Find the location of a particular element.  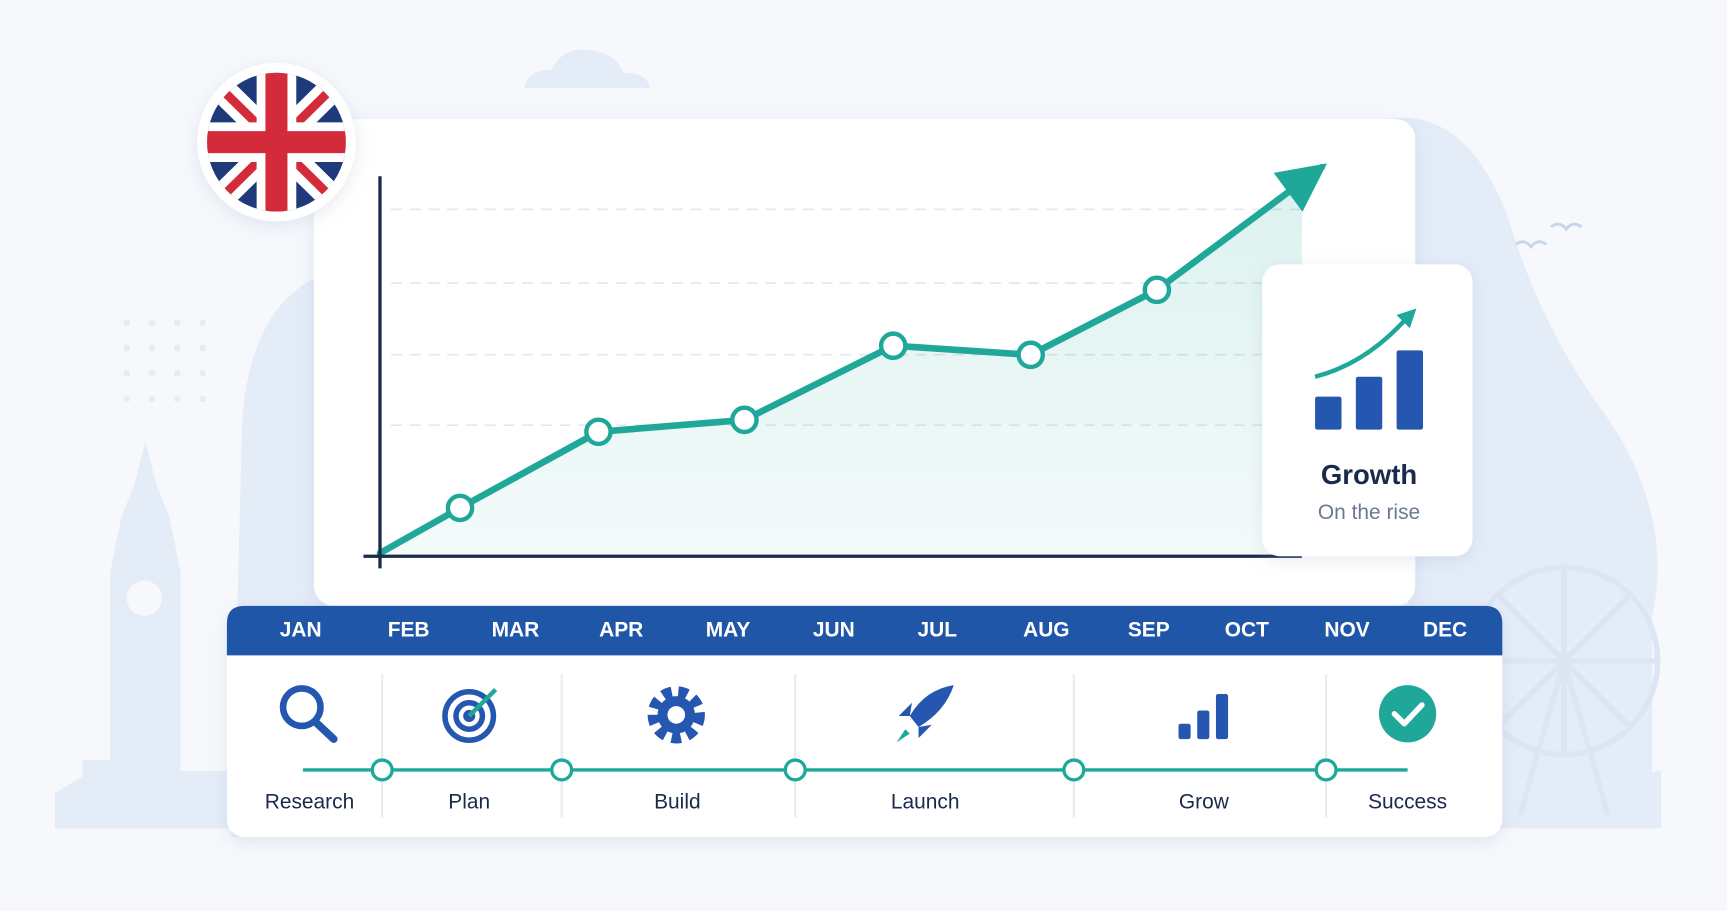

month-label: OCT is located at coordinates (1247, 630).